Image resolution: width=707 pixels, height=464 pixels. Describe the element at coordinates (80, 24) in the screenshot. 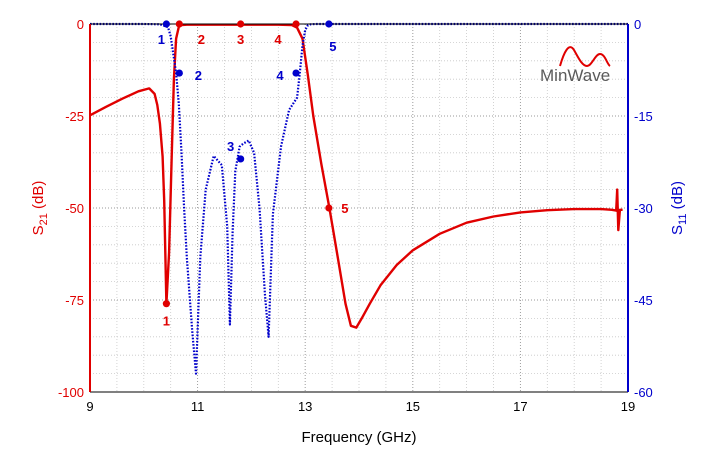

I see `y-left-tick-label: 0` at that location.